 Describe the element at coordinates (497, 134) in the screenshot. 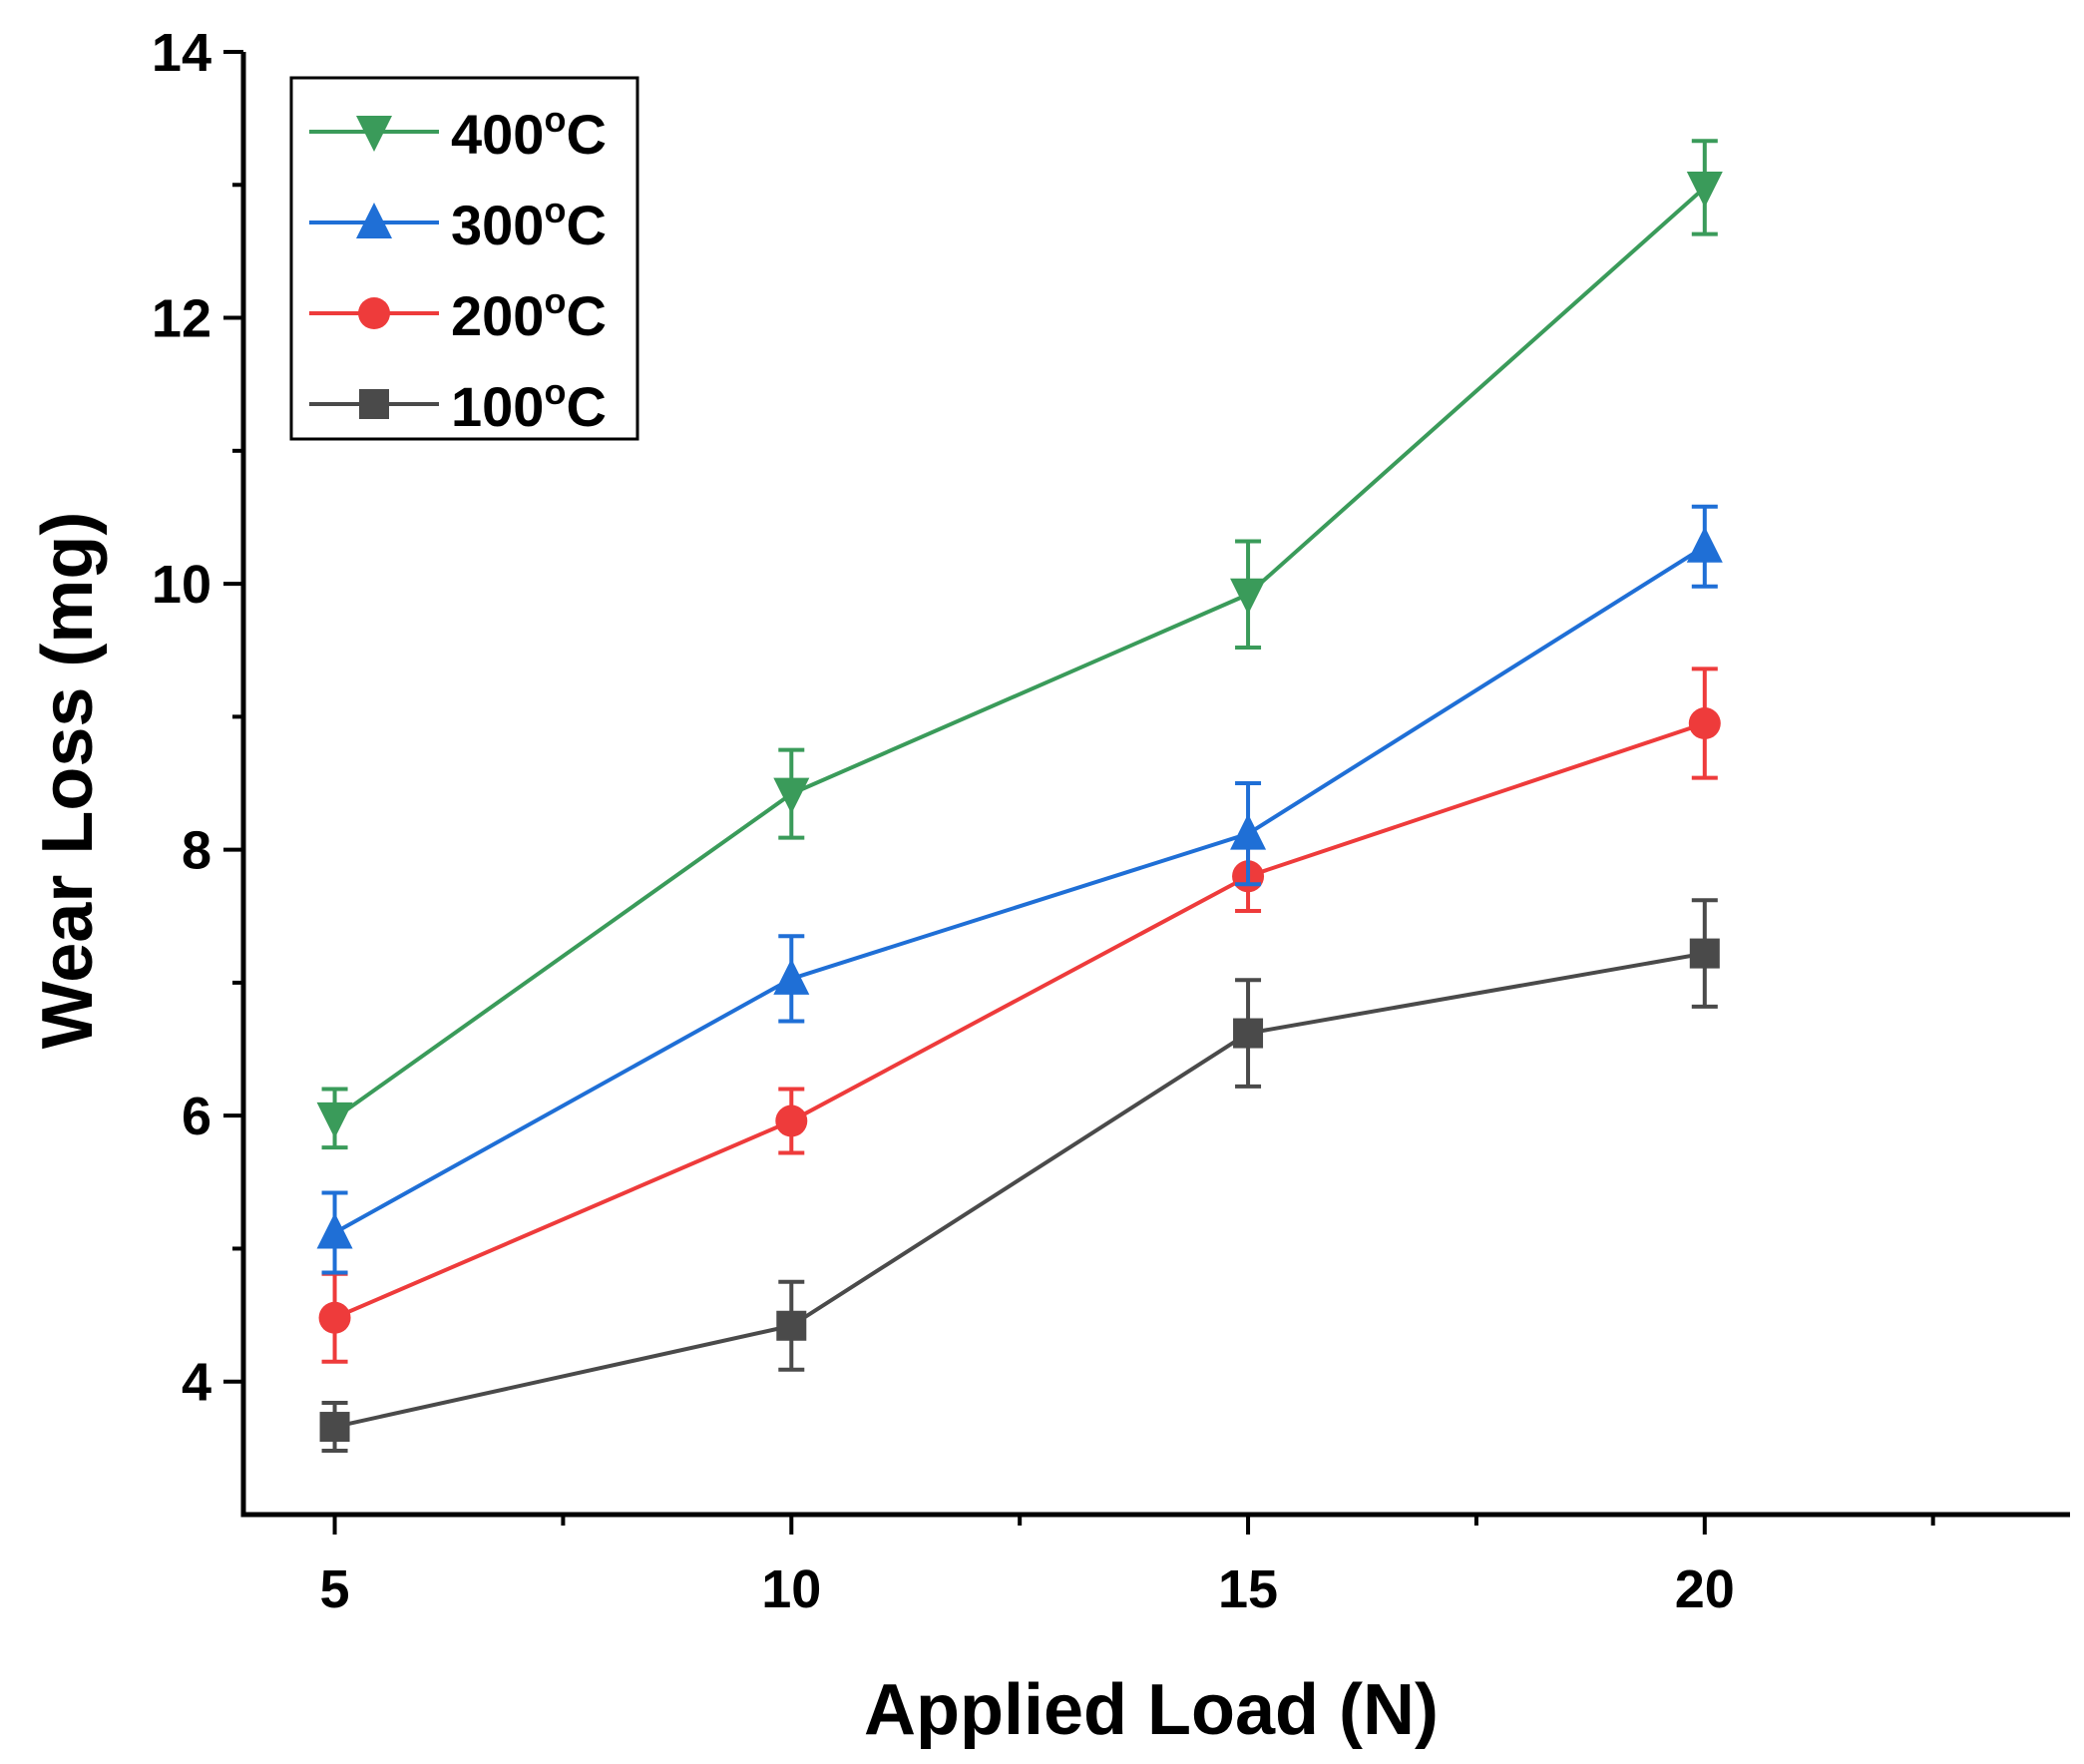

I see `legend-label-value: 400` at that location.